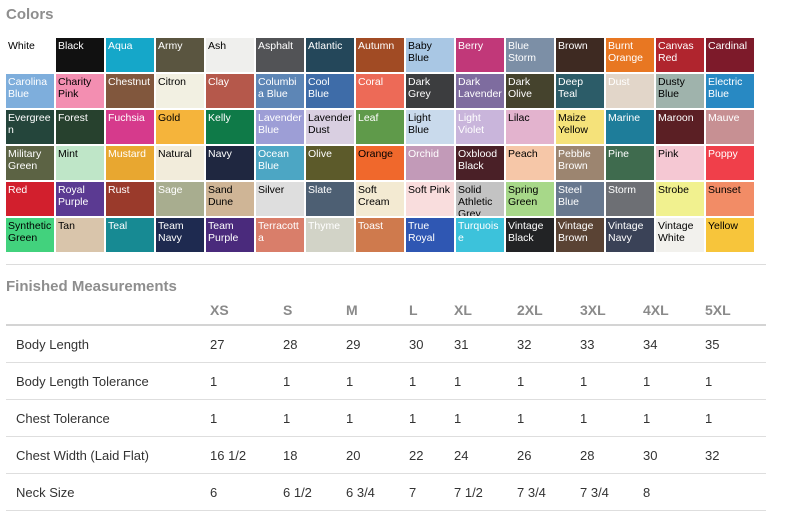 This screenshot has width=794, height=511. I want to click on color-swatch: Teal, so click(130, 235).